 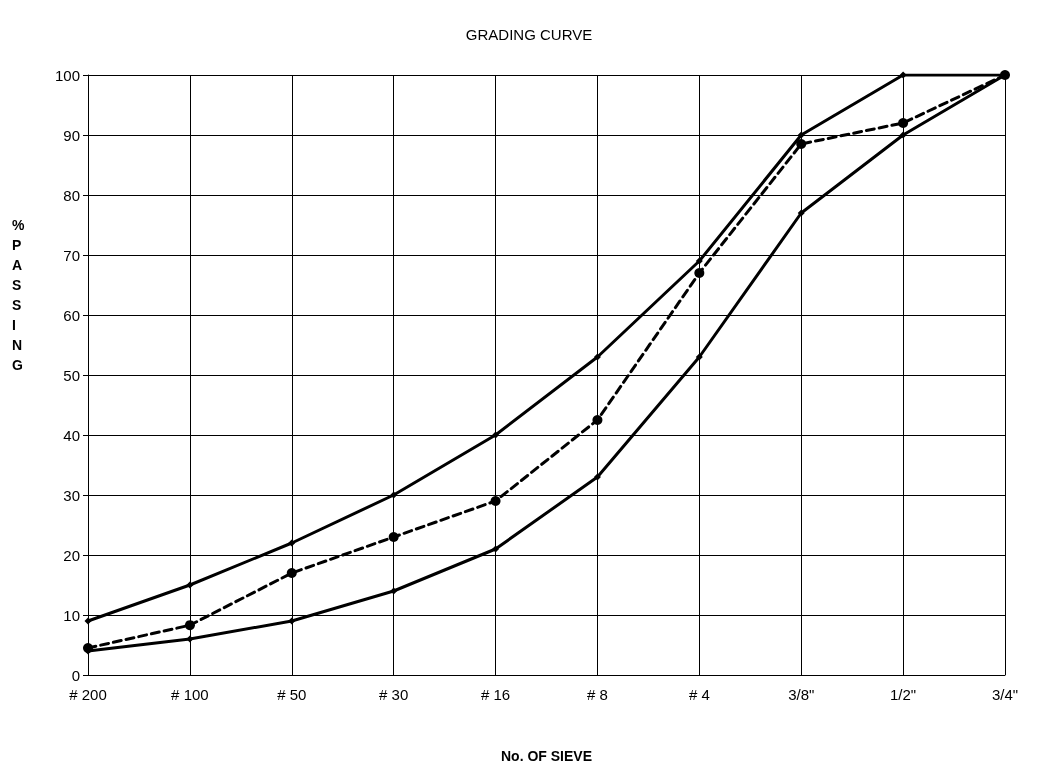 What do you see at coordinates (88, 694) in the screenshot?
I see `x-tick-label: # 200` at bounding box center [88, 694].